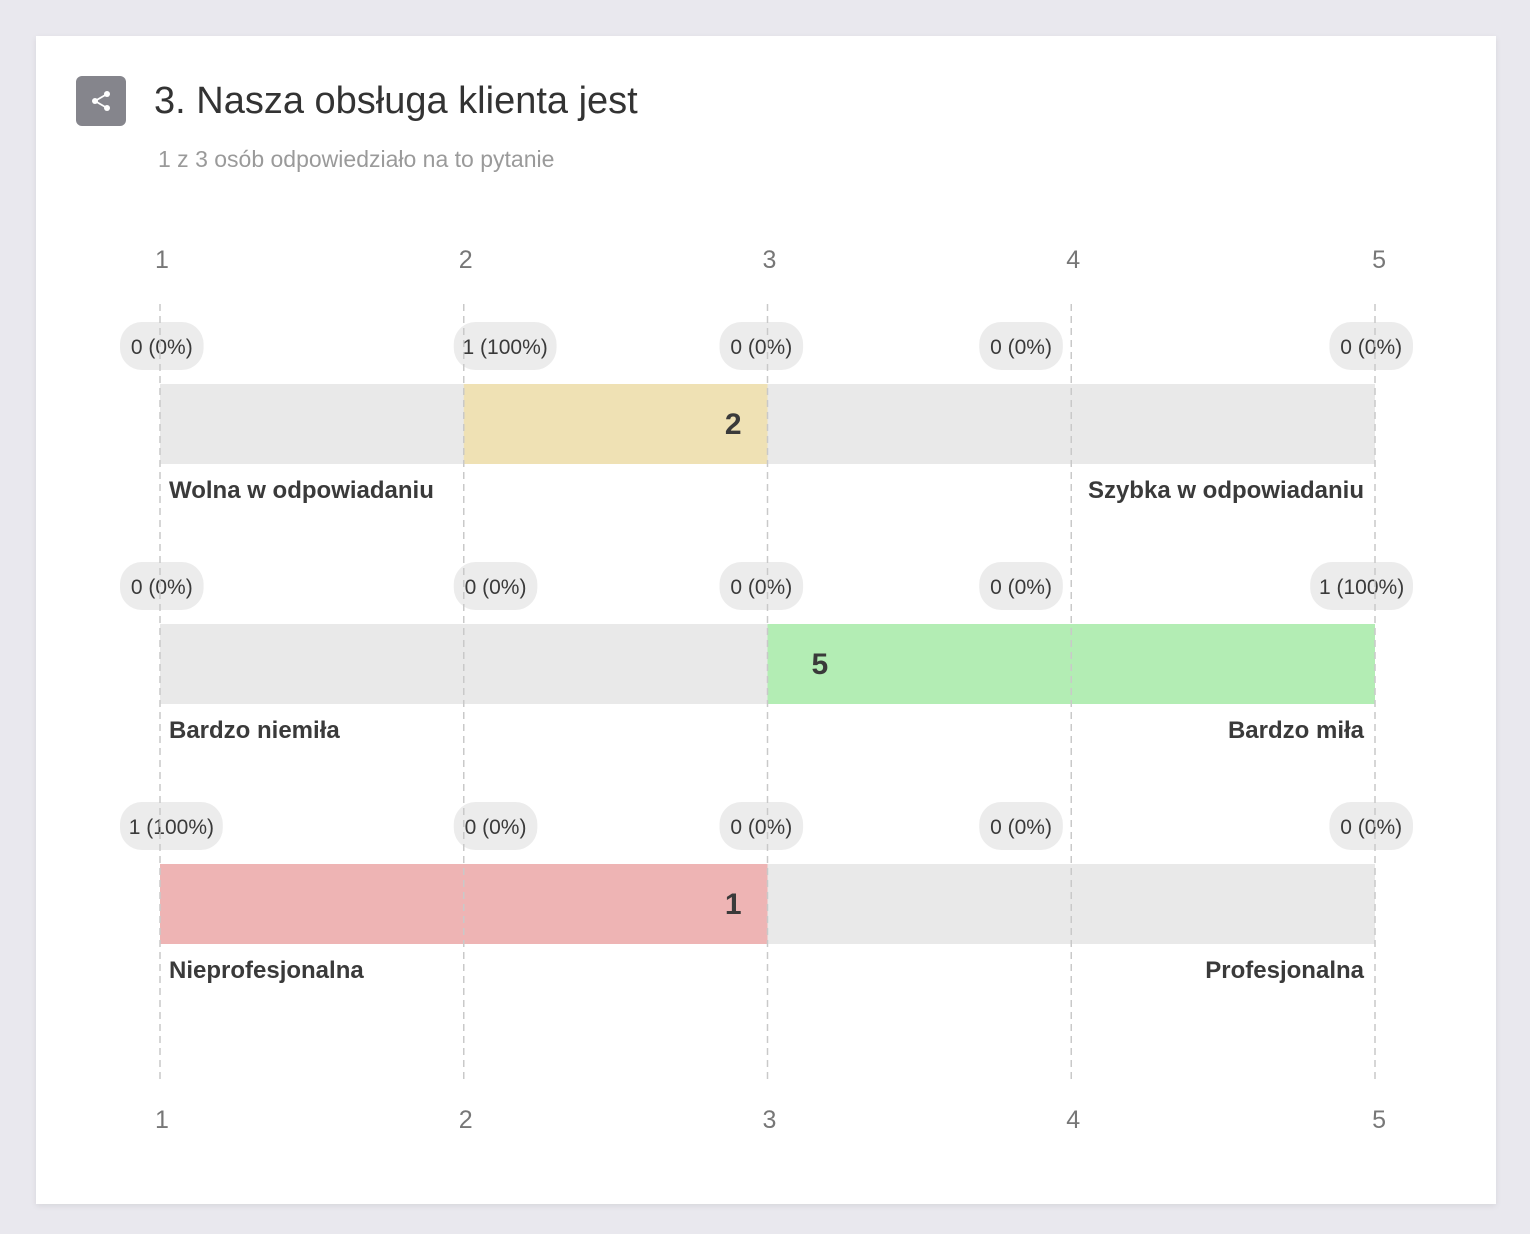 The image size is (1530, 1234). I want to click on left-pole-label: Nieprofesjonalna, so click(266, 970).